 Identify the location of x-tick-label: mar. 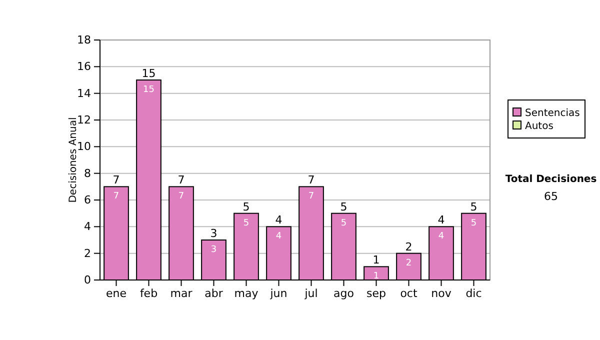
(181, 293).